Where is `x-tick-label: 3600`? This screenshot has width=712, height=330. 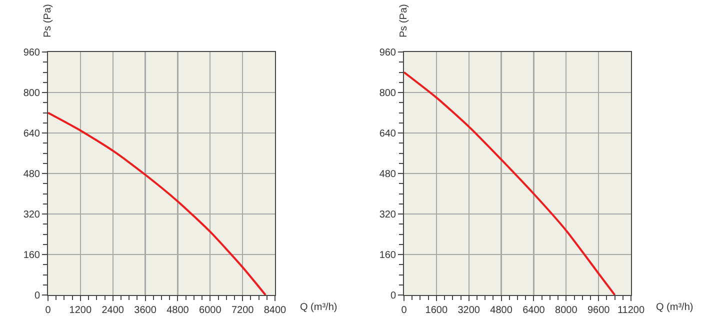
x-tick-label: 3600 is located at coordinates (145, 310).